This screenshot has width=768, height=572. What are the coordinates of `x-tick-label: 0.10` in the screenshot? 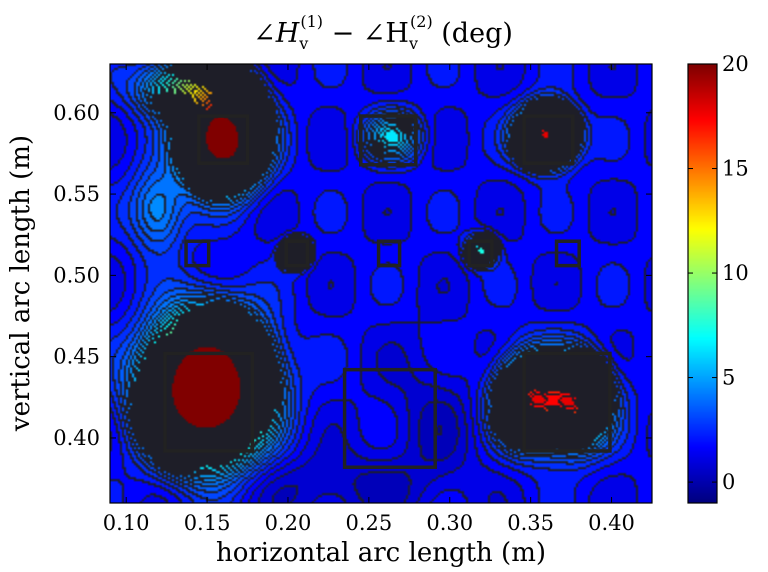 It's located at (126, 523).